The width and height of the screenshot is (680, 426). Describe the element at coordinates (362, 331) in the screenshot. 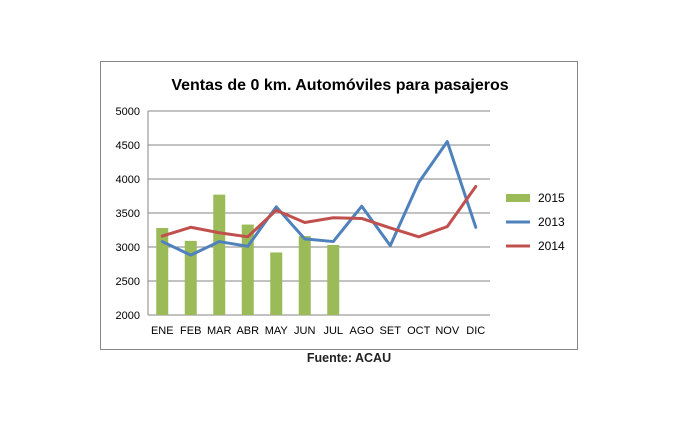

I see `x-tick-label: AGO` at that location.